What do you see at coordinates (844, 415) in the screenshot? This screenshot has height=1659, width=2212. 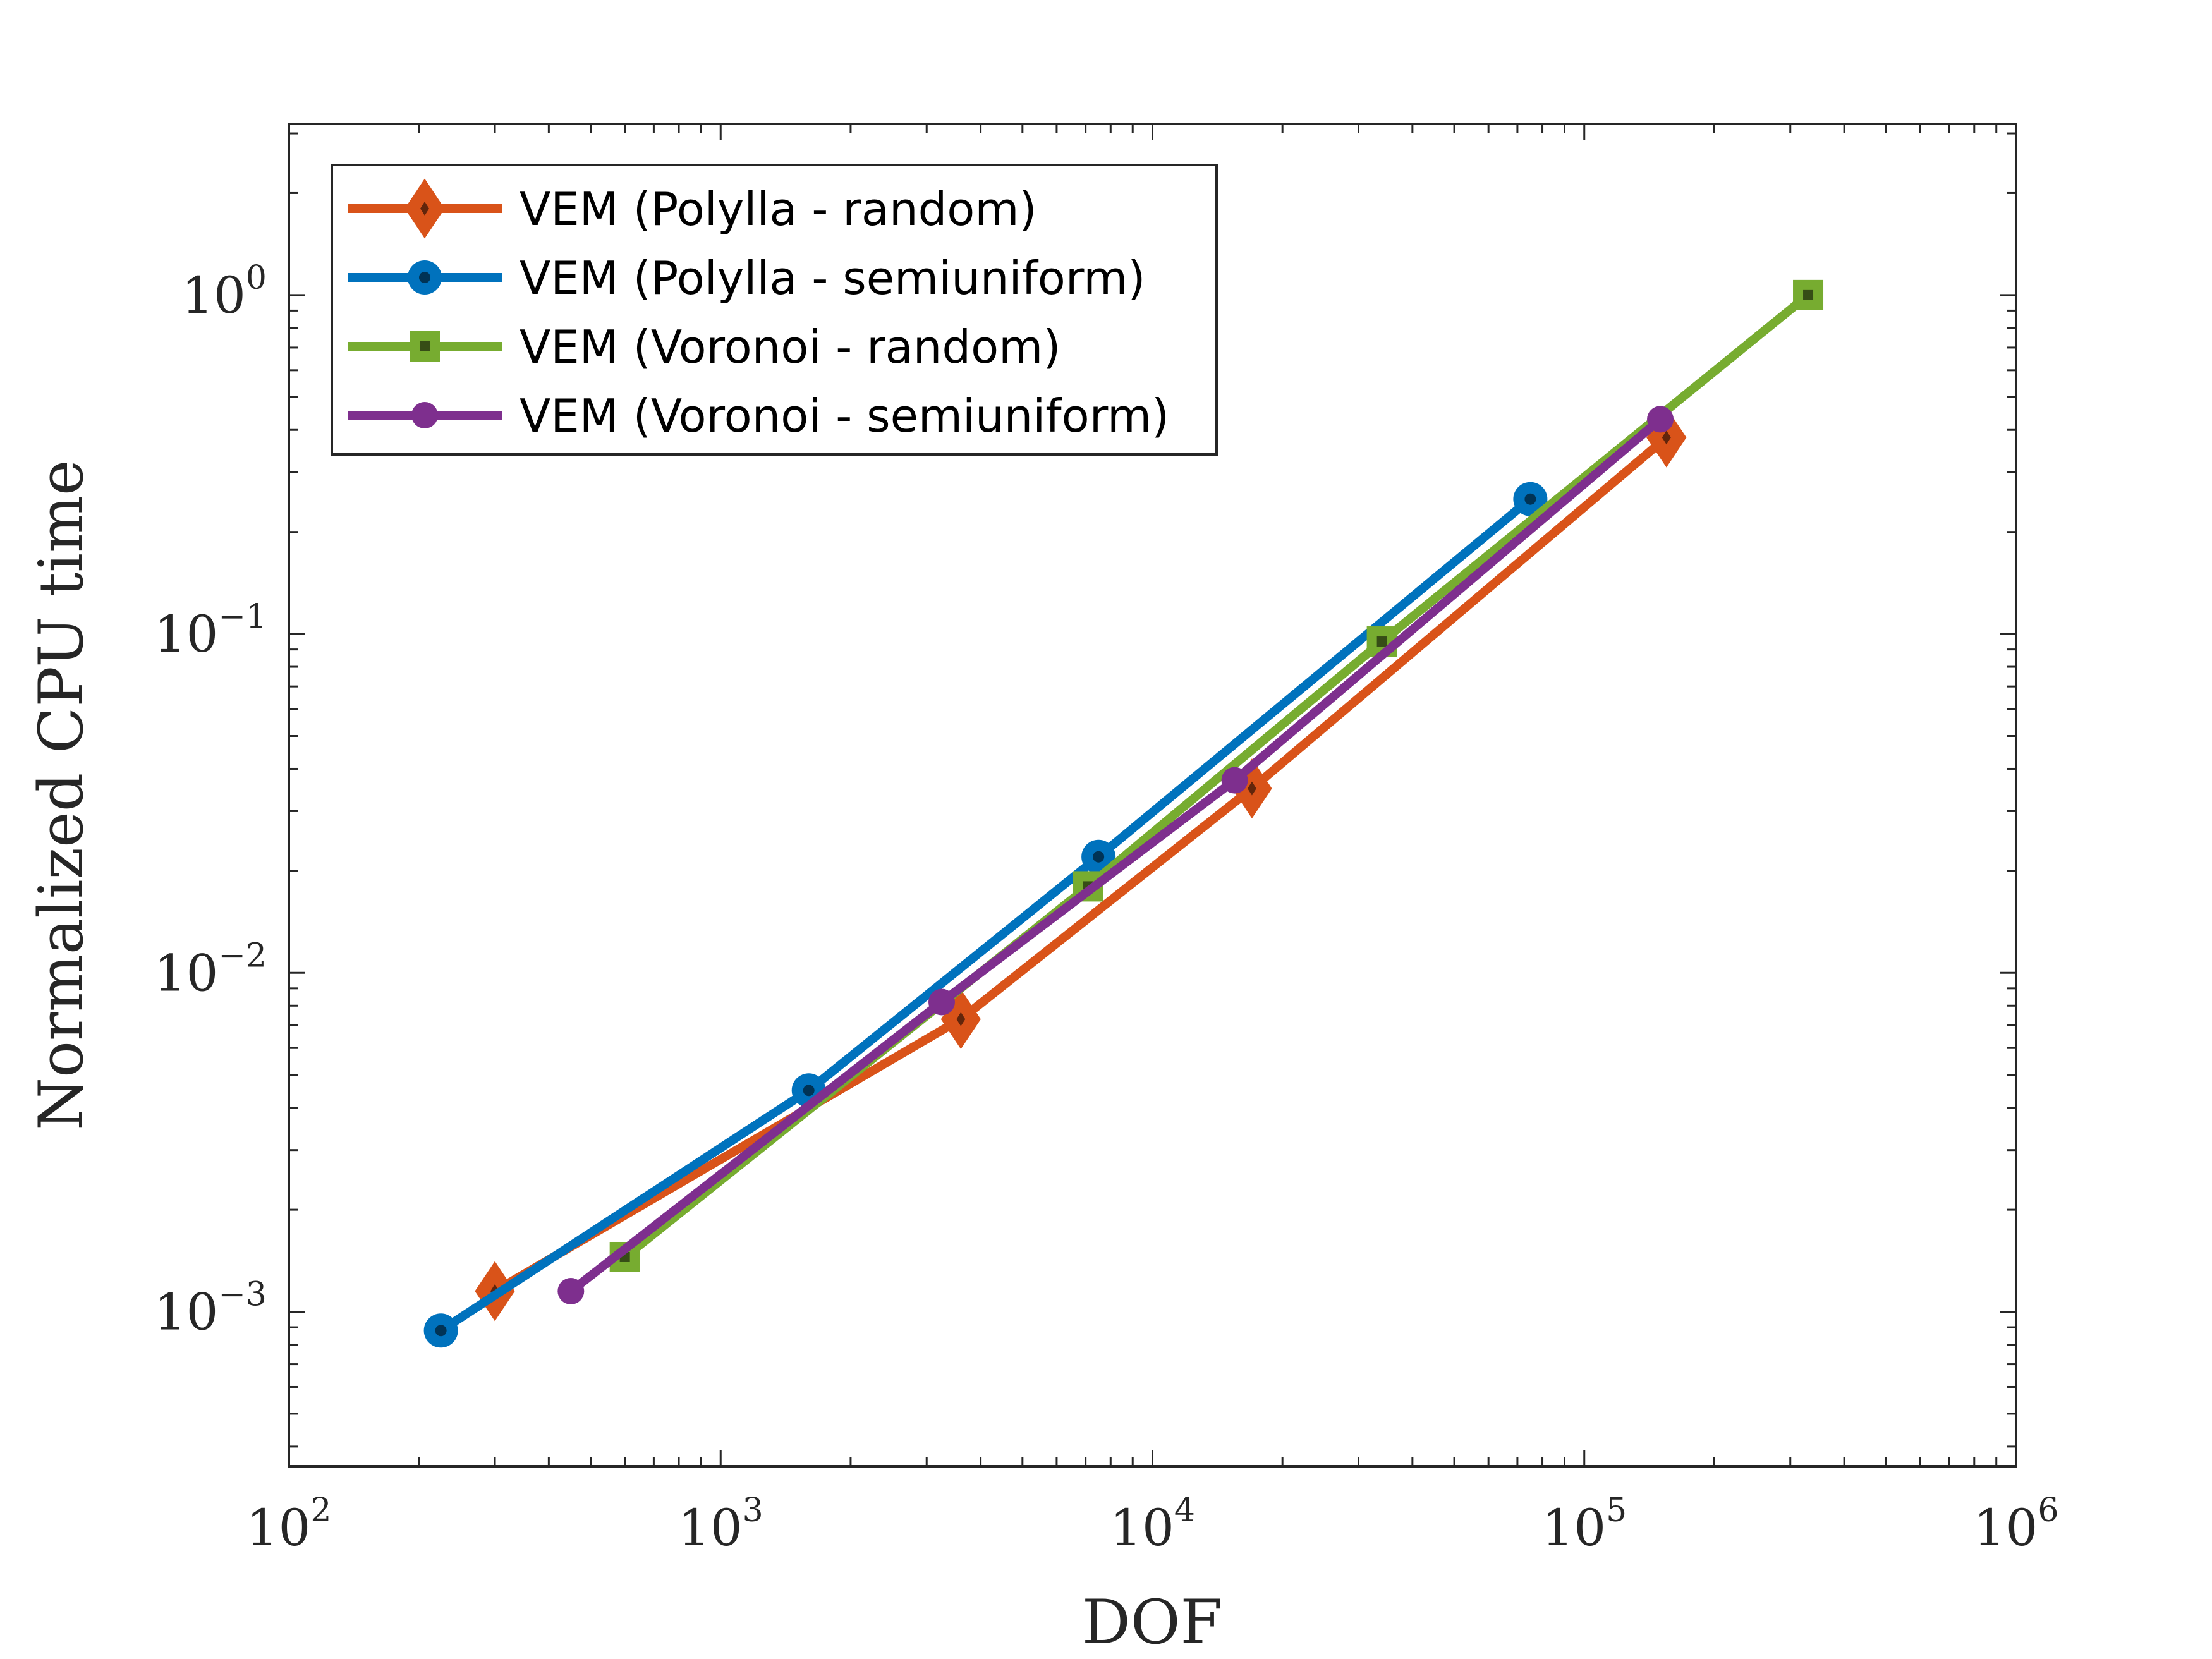 I see `legend-label: VEM (Voronoi - semiuniform)` at bounding box center [844, 415].